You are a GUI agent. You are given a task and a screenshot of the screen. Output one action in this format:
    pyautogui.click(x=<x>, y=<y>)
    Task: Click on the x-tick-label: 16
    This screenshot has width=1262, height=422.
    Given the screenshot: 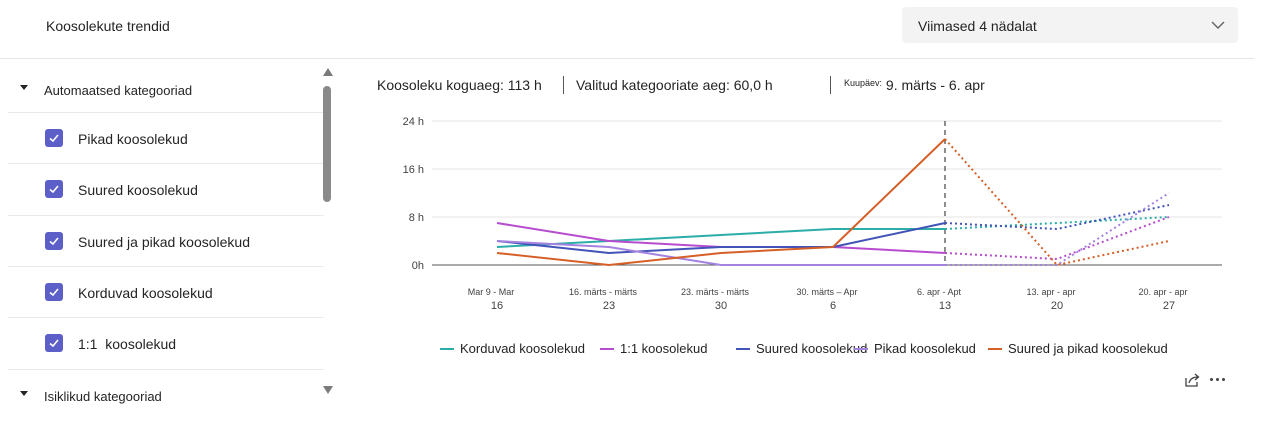 What is the action you would take?
    pyautogui.click(x=497, y=306)
    